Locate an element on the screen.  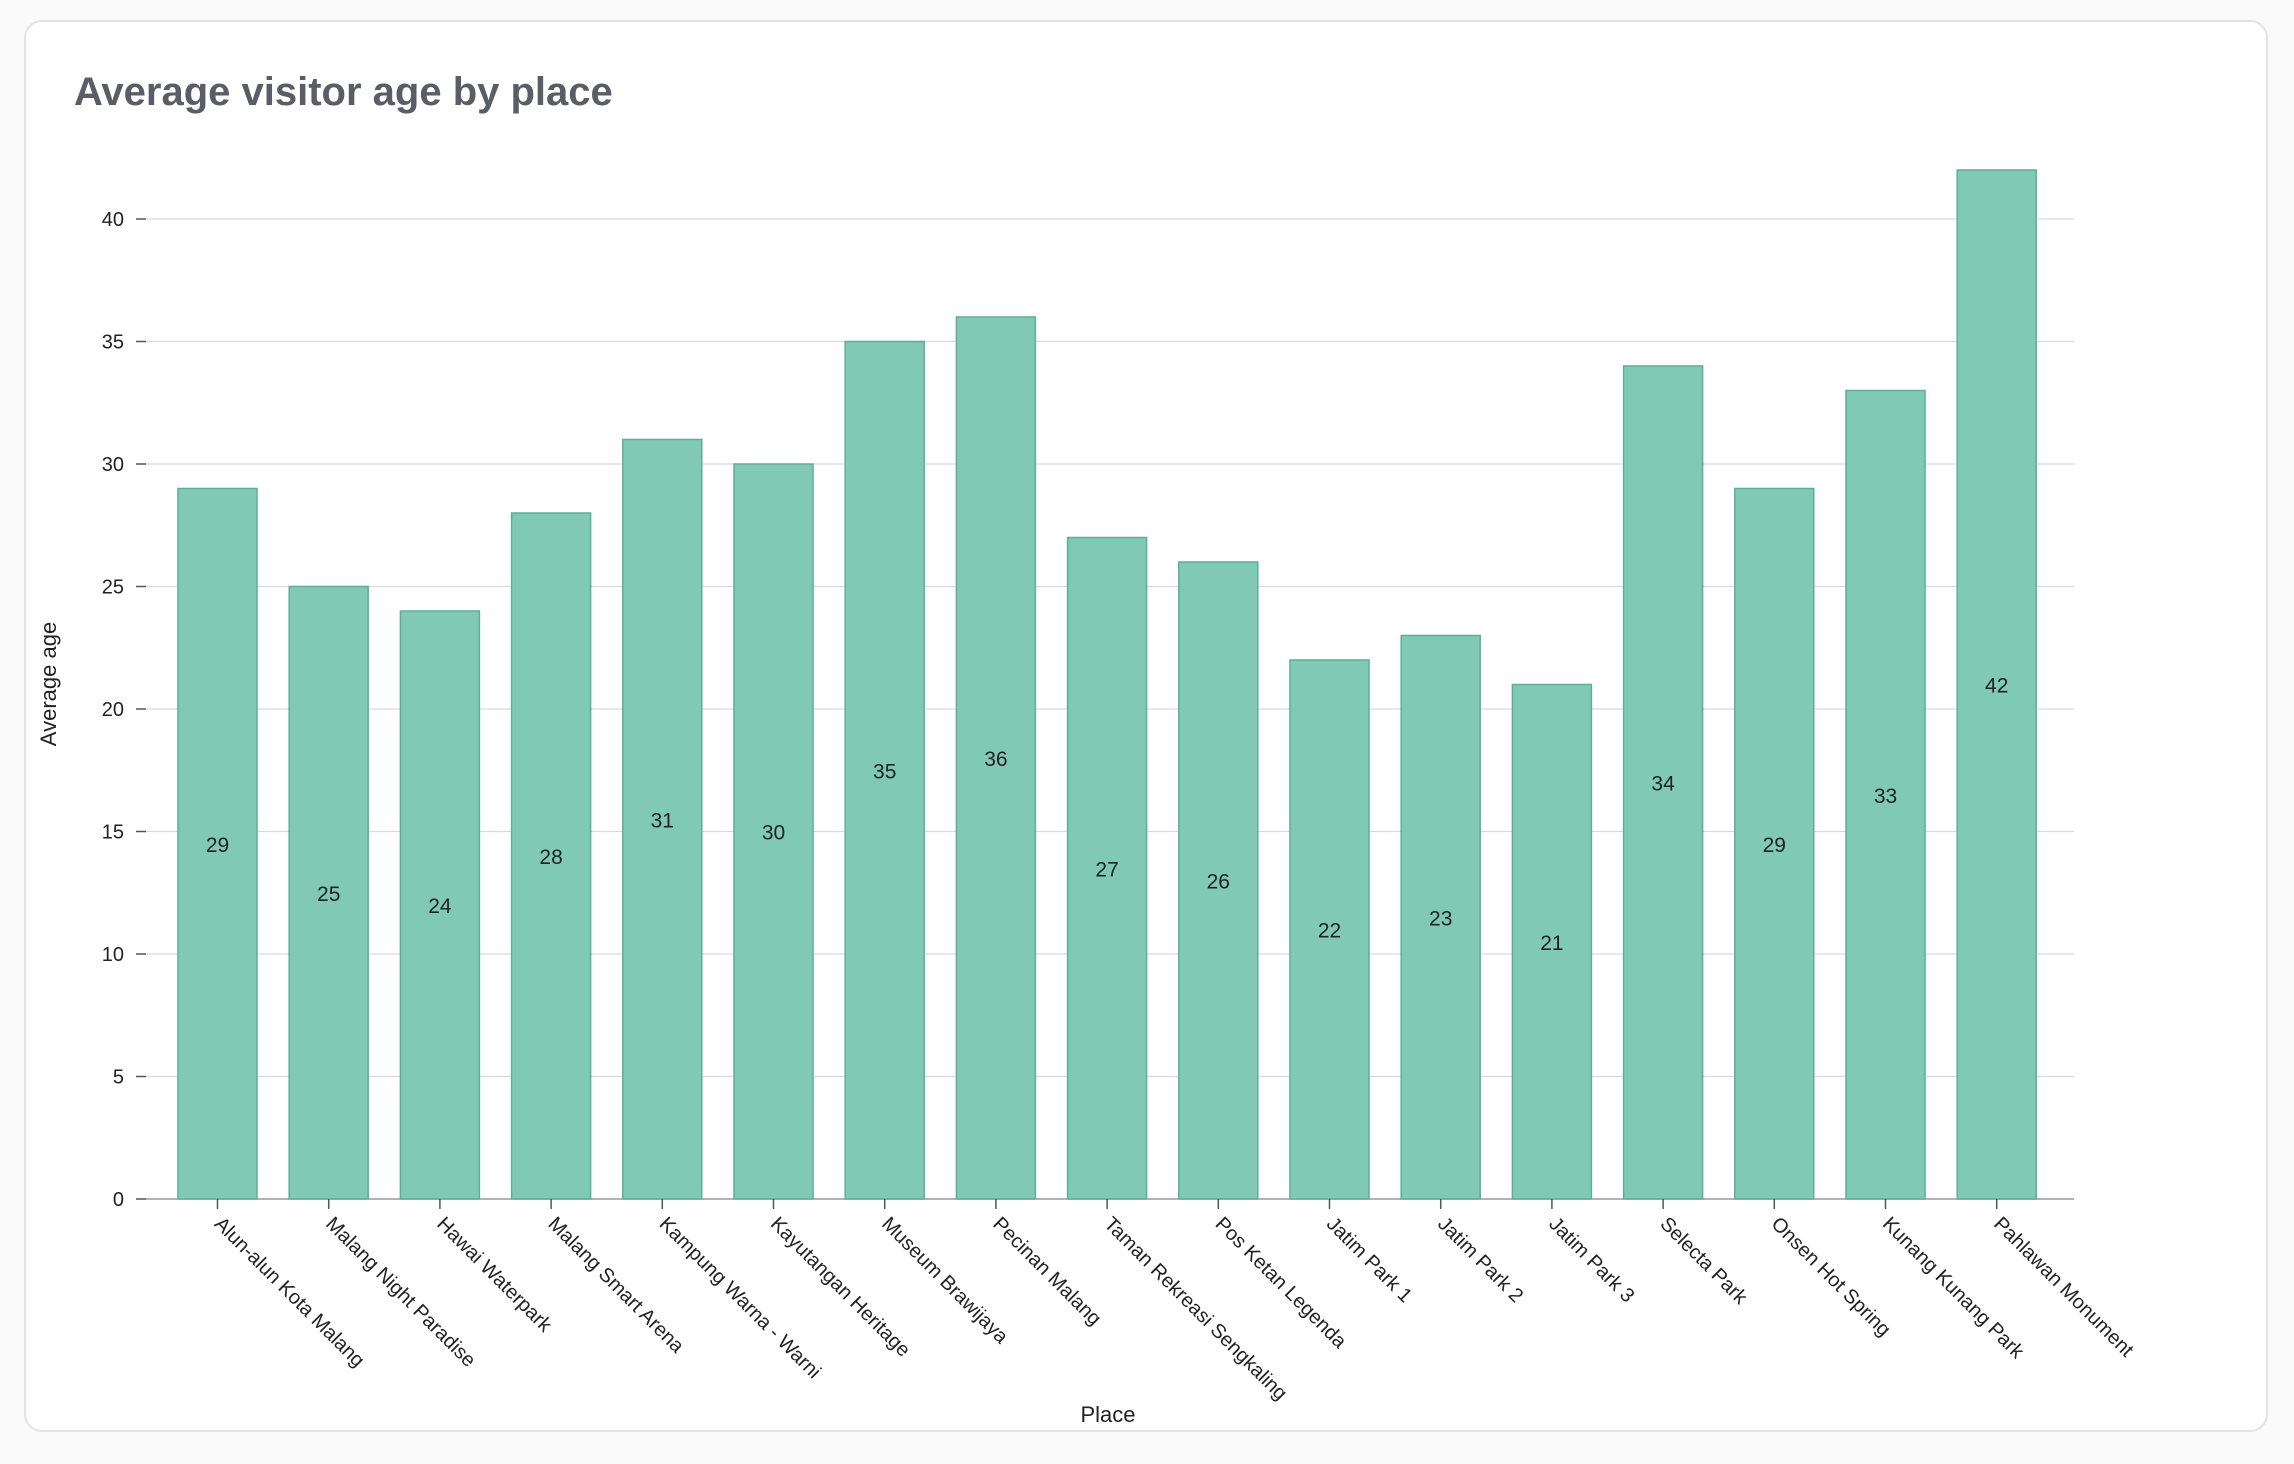
data-label: 22 is located at coordinates (1329, 931).